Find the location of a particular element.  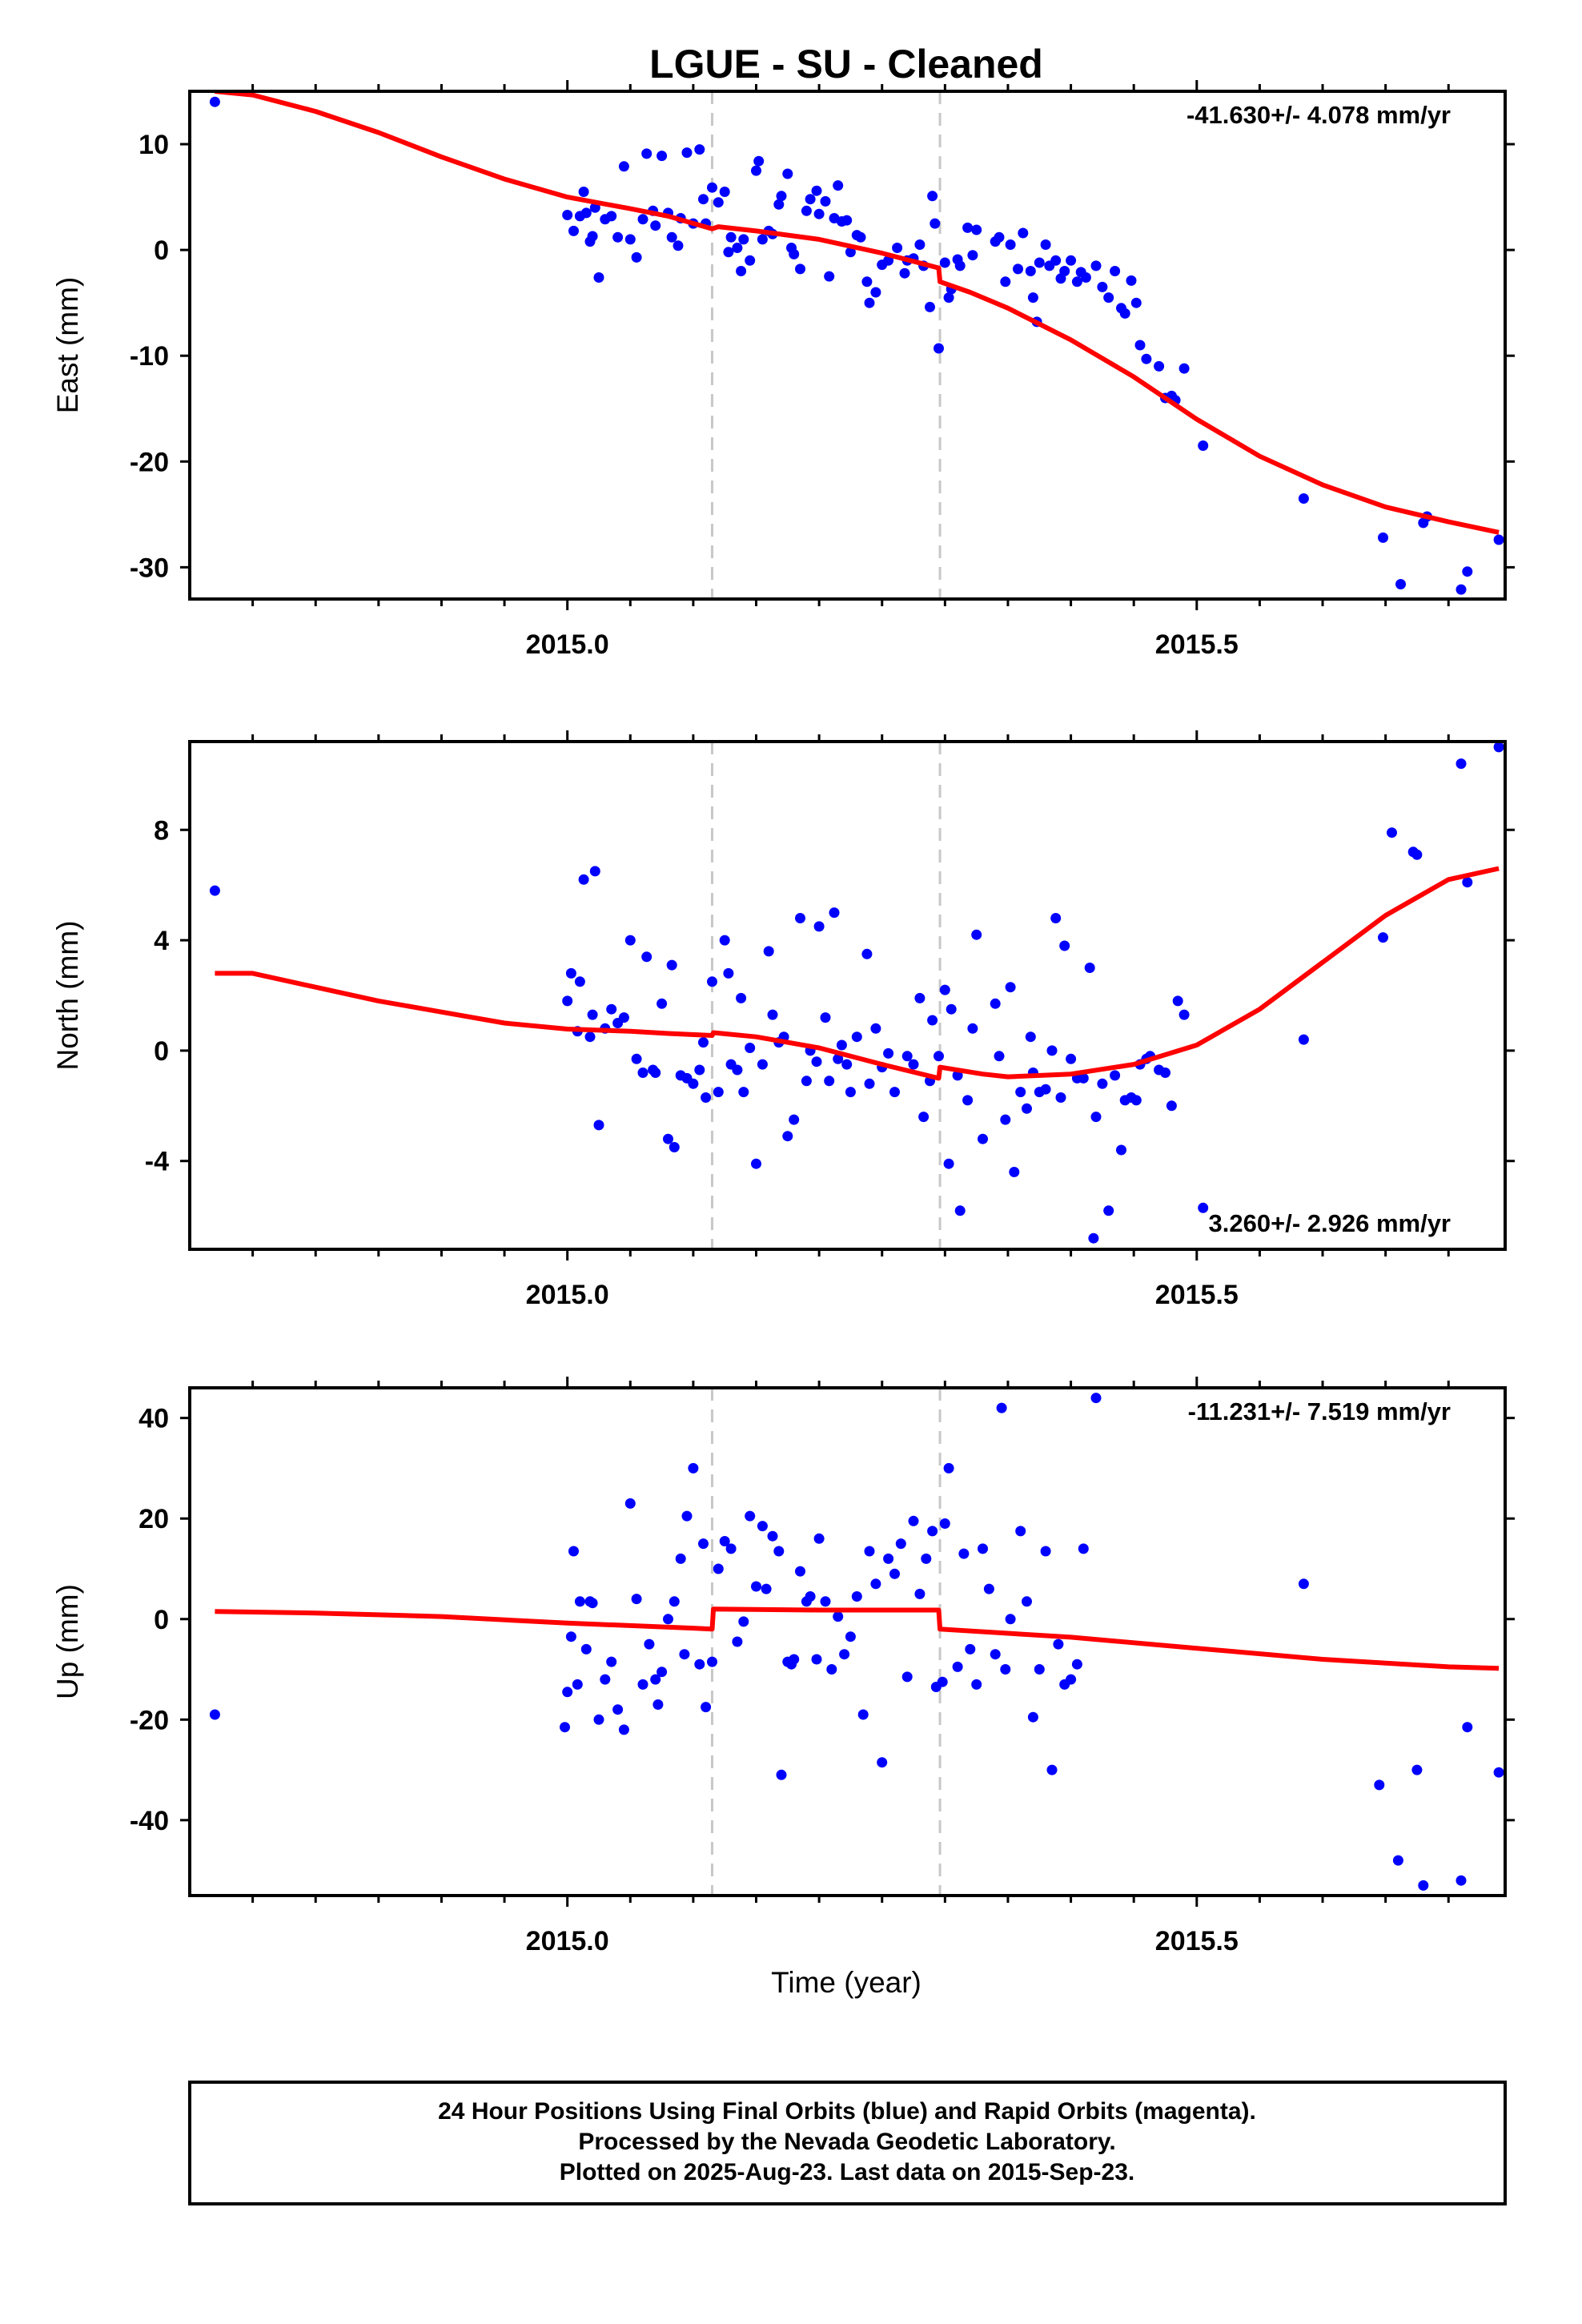

north-y-tick-label: 8 is located at coordinates (161, 830).